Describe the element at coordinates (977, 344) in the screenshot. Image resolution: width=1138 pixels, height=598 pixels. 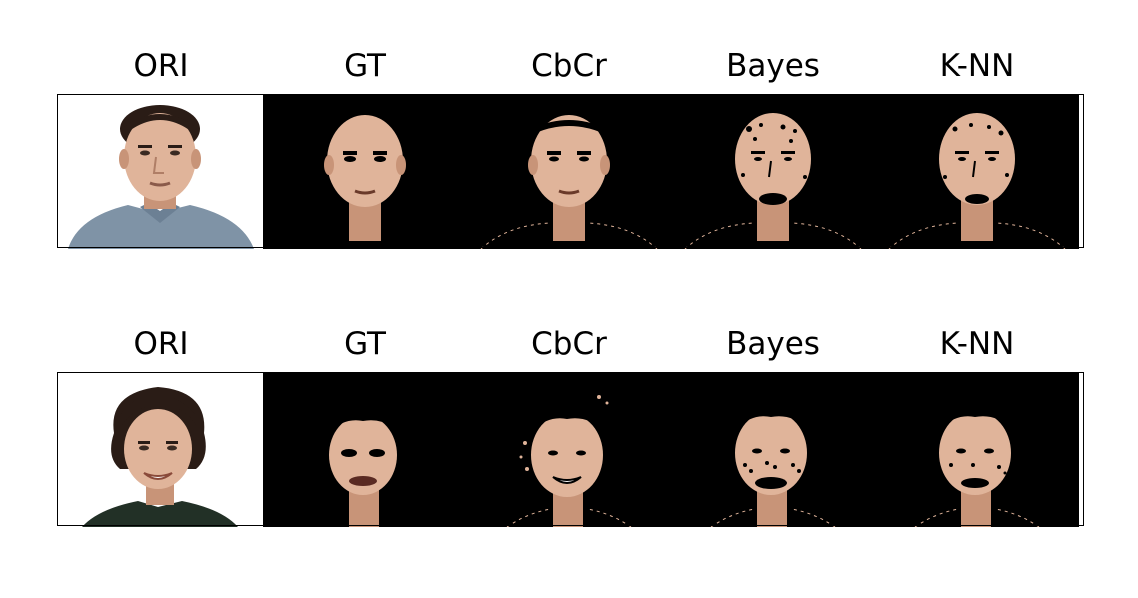
I see `row2-title-knn: K-NN` at that location.